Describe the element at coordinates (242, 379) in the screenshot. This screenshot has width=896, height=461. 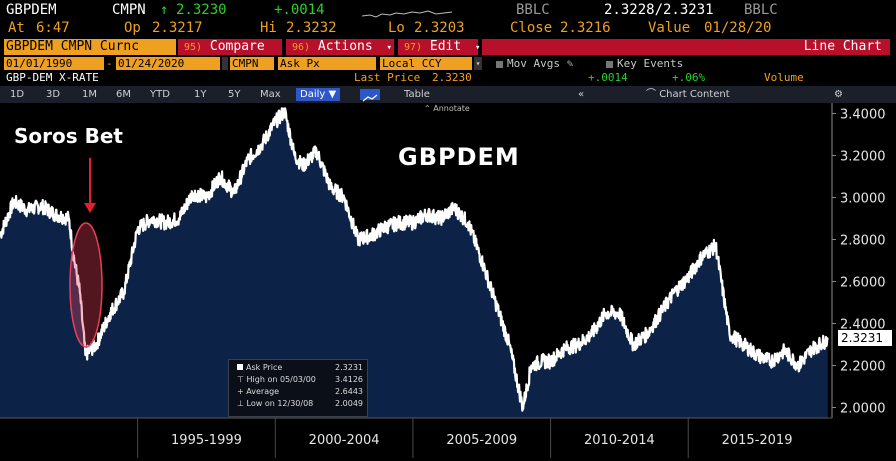
I see `high-marker-icon: ⊤` at that location.